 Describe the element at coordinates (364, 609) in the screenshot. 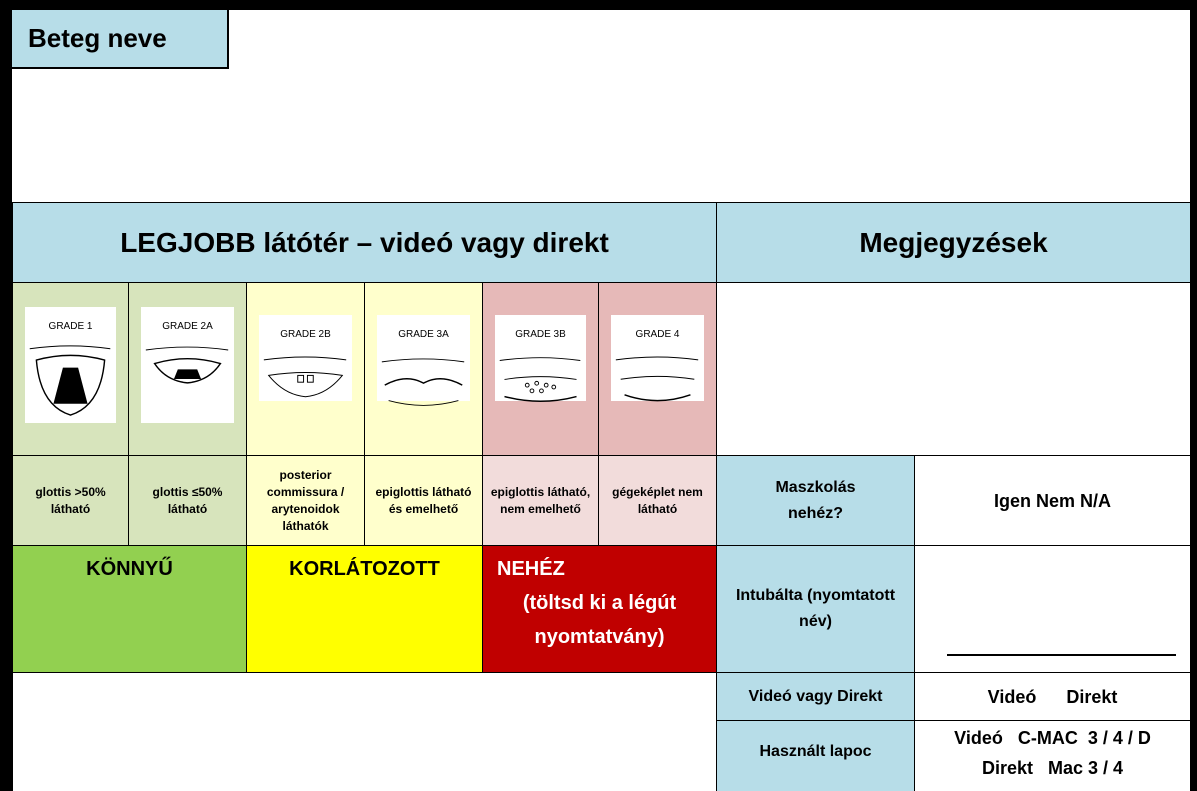

I see `category-limited: KORLÁTOZOTT` at that location.